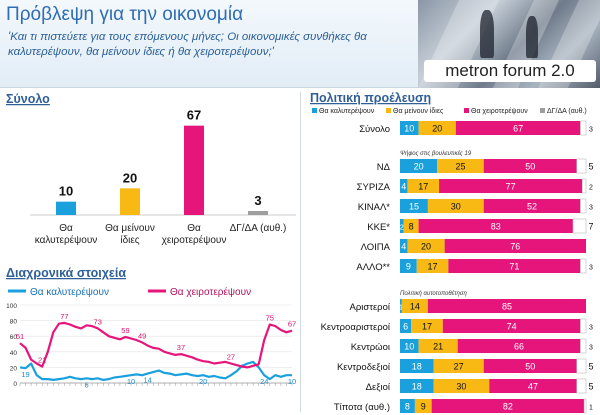 The width and height of the screenshot is (600, 415). I want to click on point-label: 10, so click(131, 381).